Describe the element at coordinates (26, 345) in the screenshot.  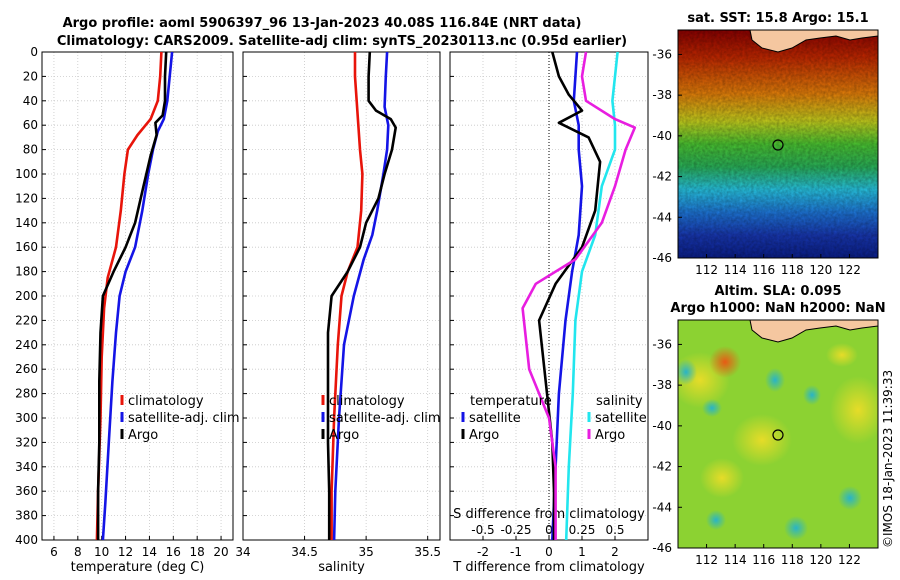
I see `y-tick-label: 240` at that location.